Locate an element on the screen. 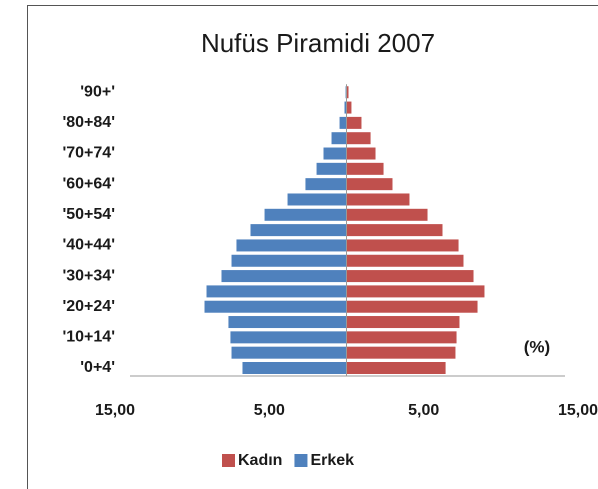 The width and height of the screenshot is (598, 489). y-tick-label: '20+24' is located at coordinates (88, 306).